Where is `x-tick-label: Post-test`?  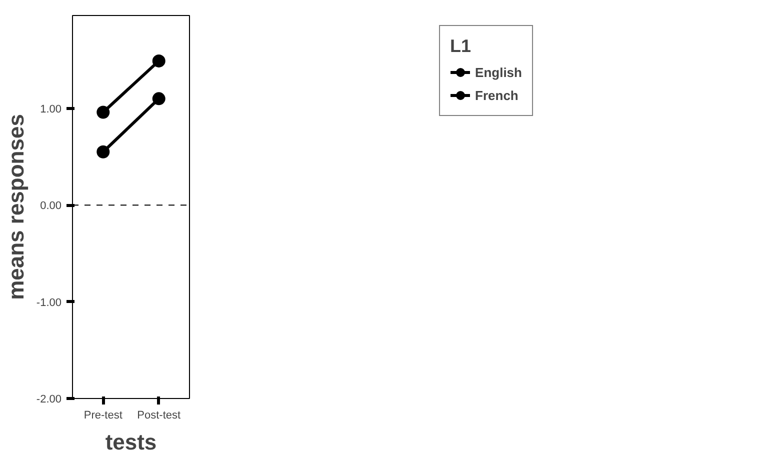 x-tick-label: Post-test is located at coordinates (159, 416).